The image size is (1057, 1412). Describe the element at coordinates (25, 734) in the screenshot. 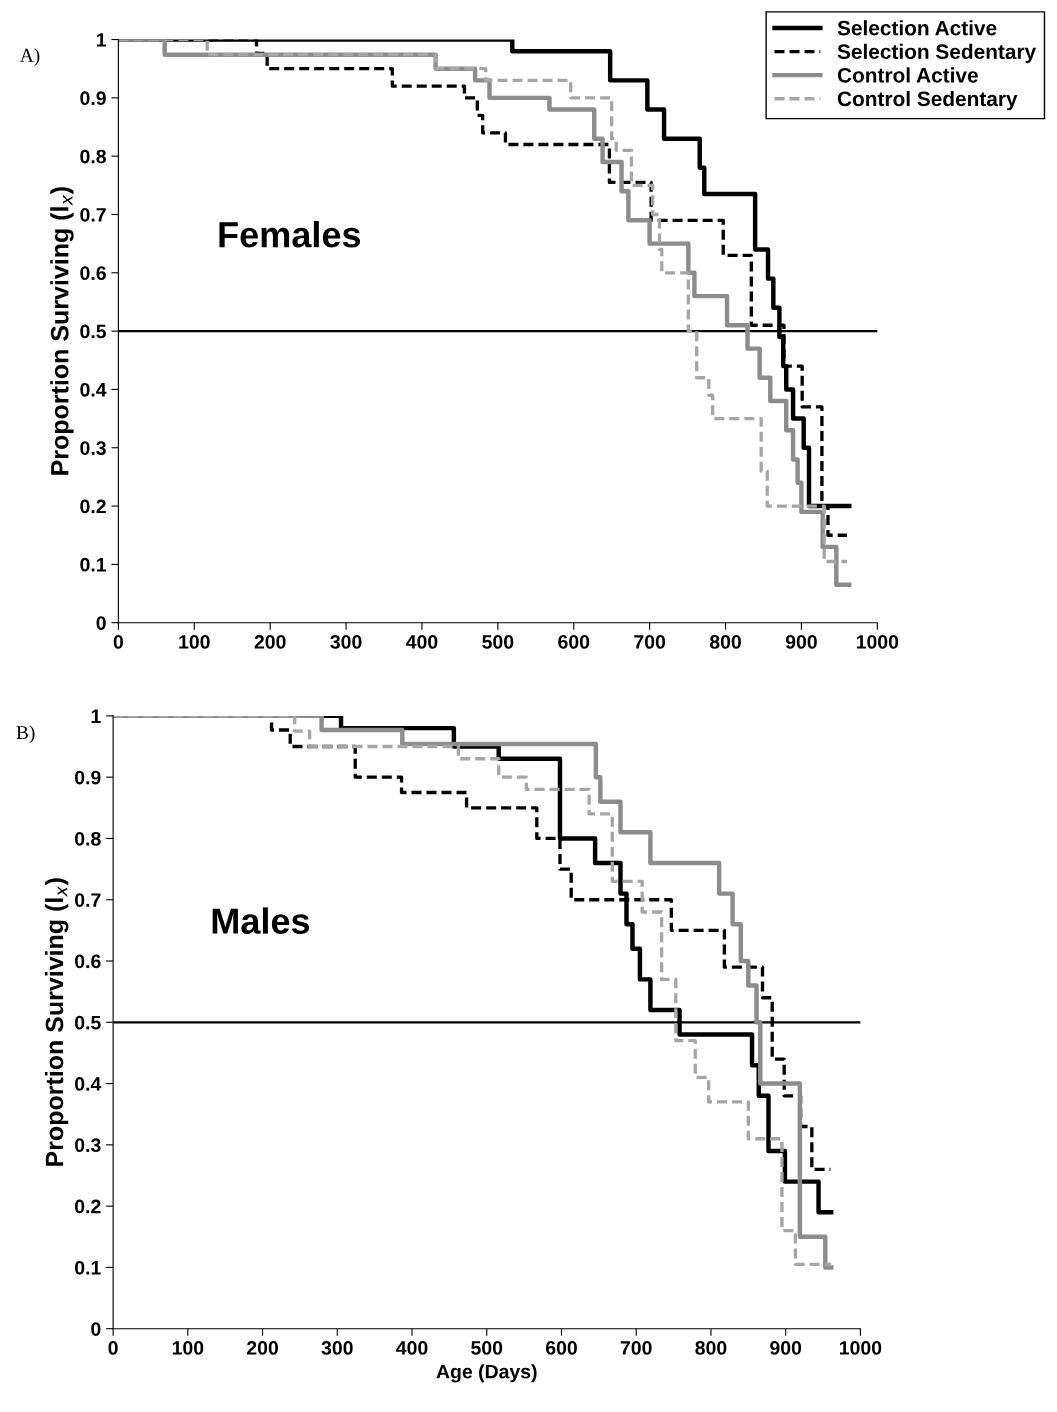

I see `text: B)` at that location.